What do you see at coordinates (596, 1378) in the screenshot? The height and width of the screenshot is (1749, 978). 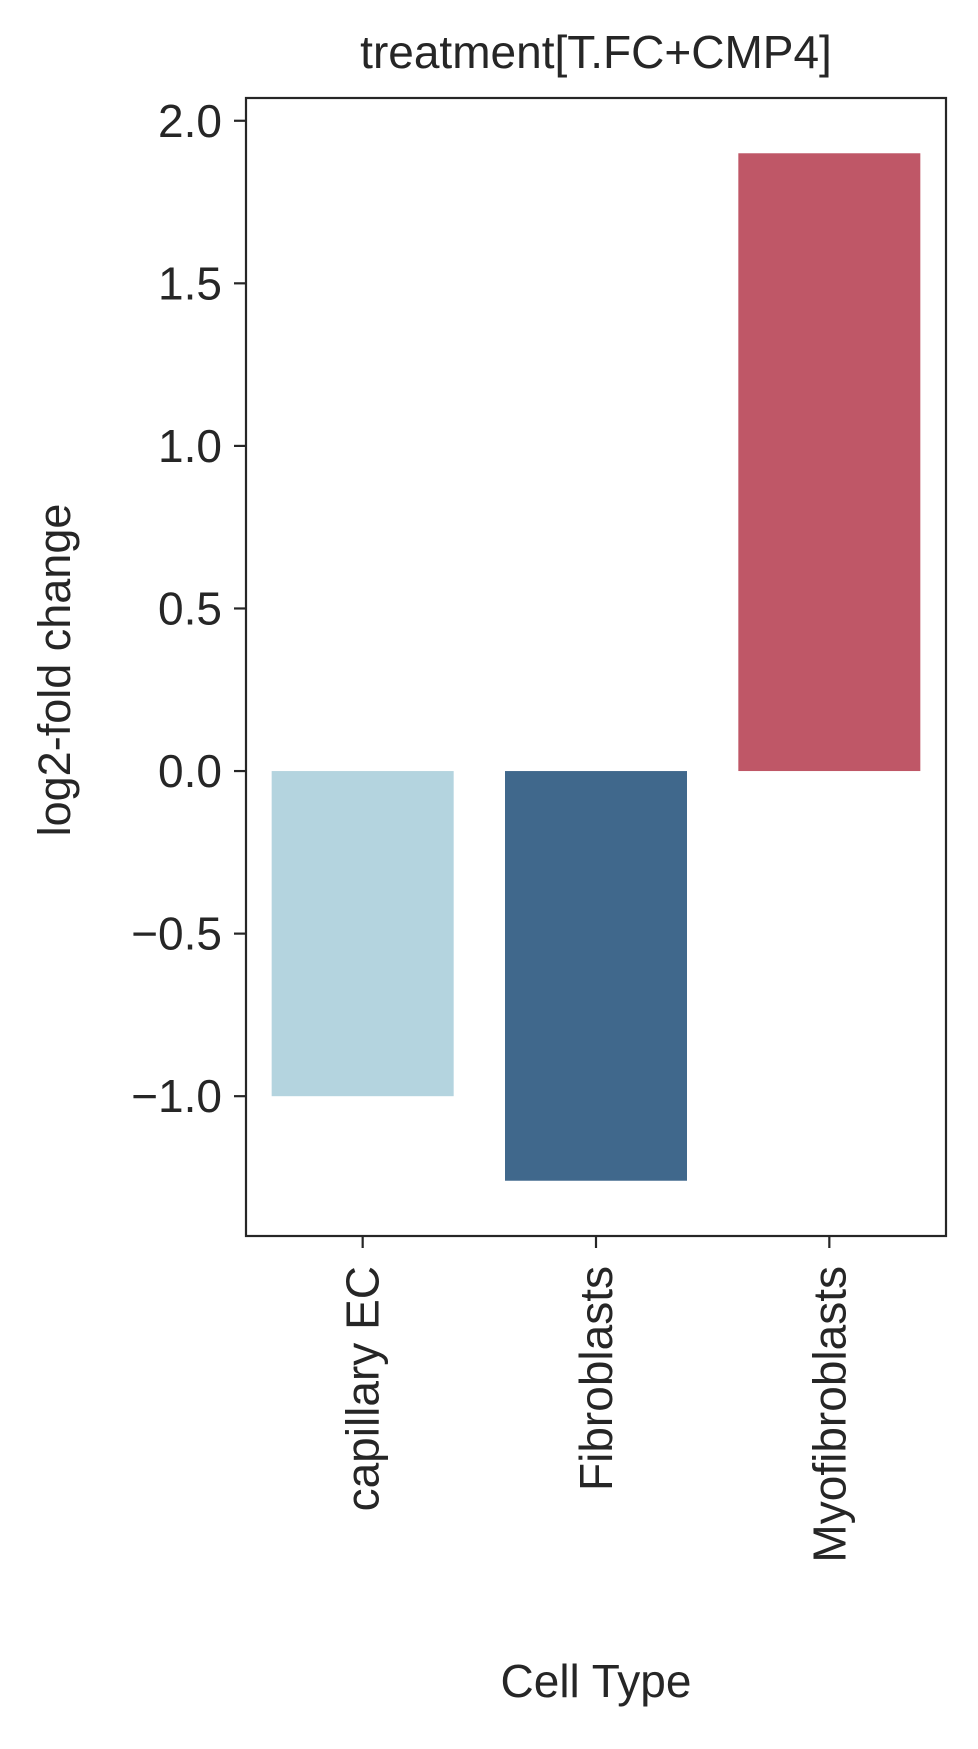 I see `x-tick-label: Fibroblasts` at bounding box center [596, 1378].